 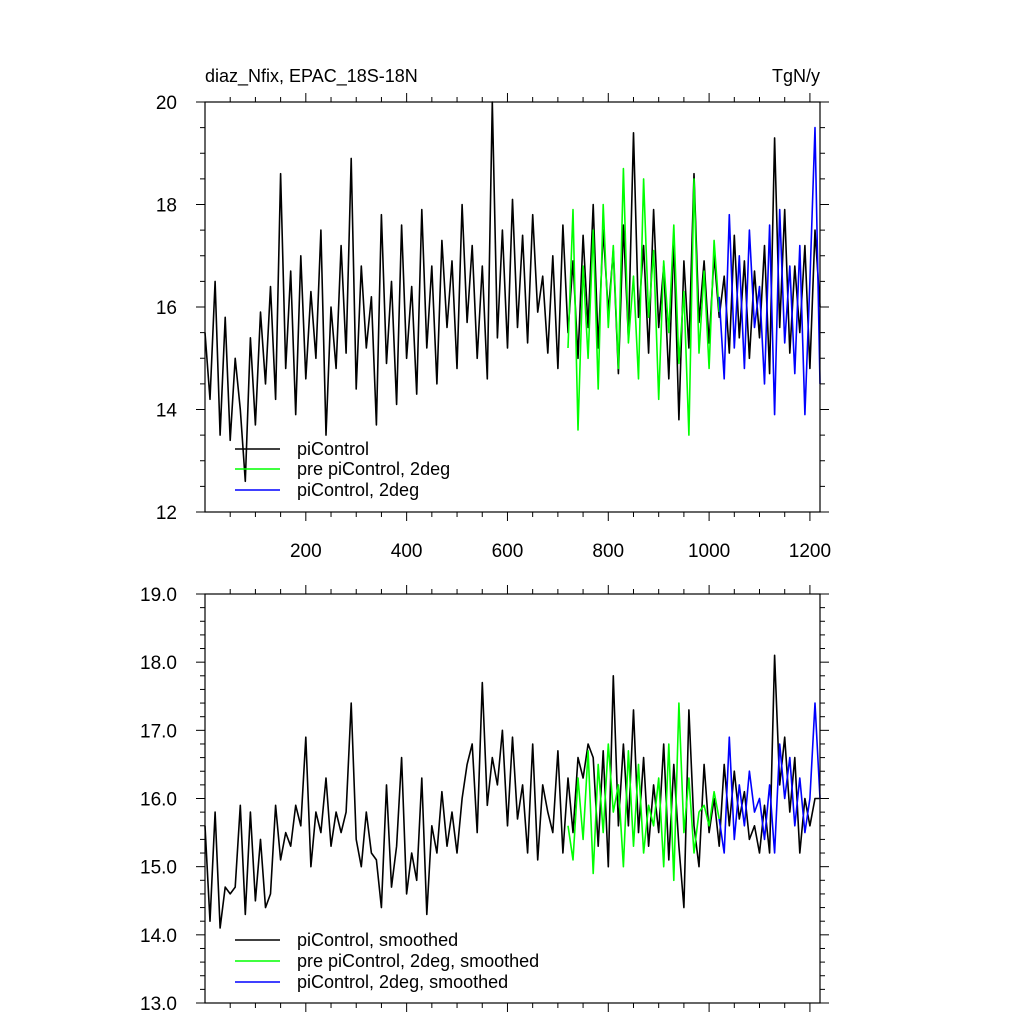 What do you see at coordinates (407, 551) in the screenshot?
I see `x-tick-label: 400` at bounding box center [407, 551].